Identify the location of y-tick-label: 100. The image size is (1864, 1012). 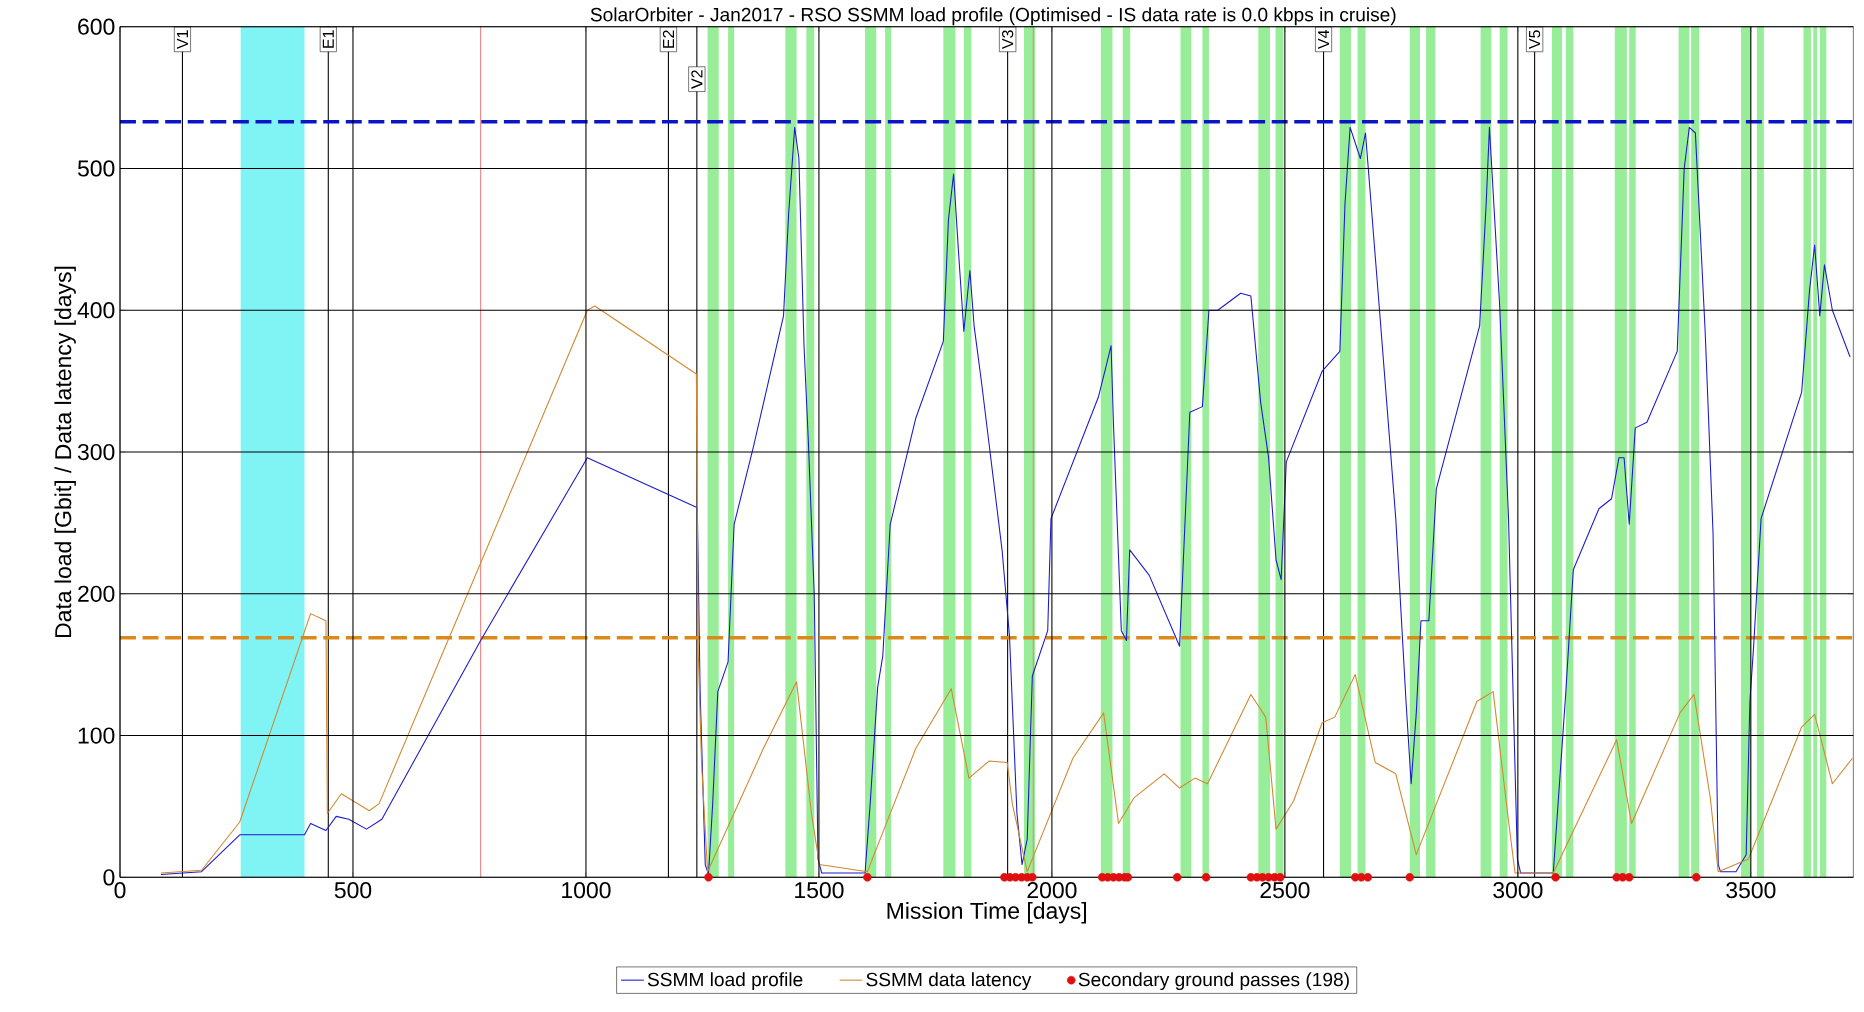
(96, 735).